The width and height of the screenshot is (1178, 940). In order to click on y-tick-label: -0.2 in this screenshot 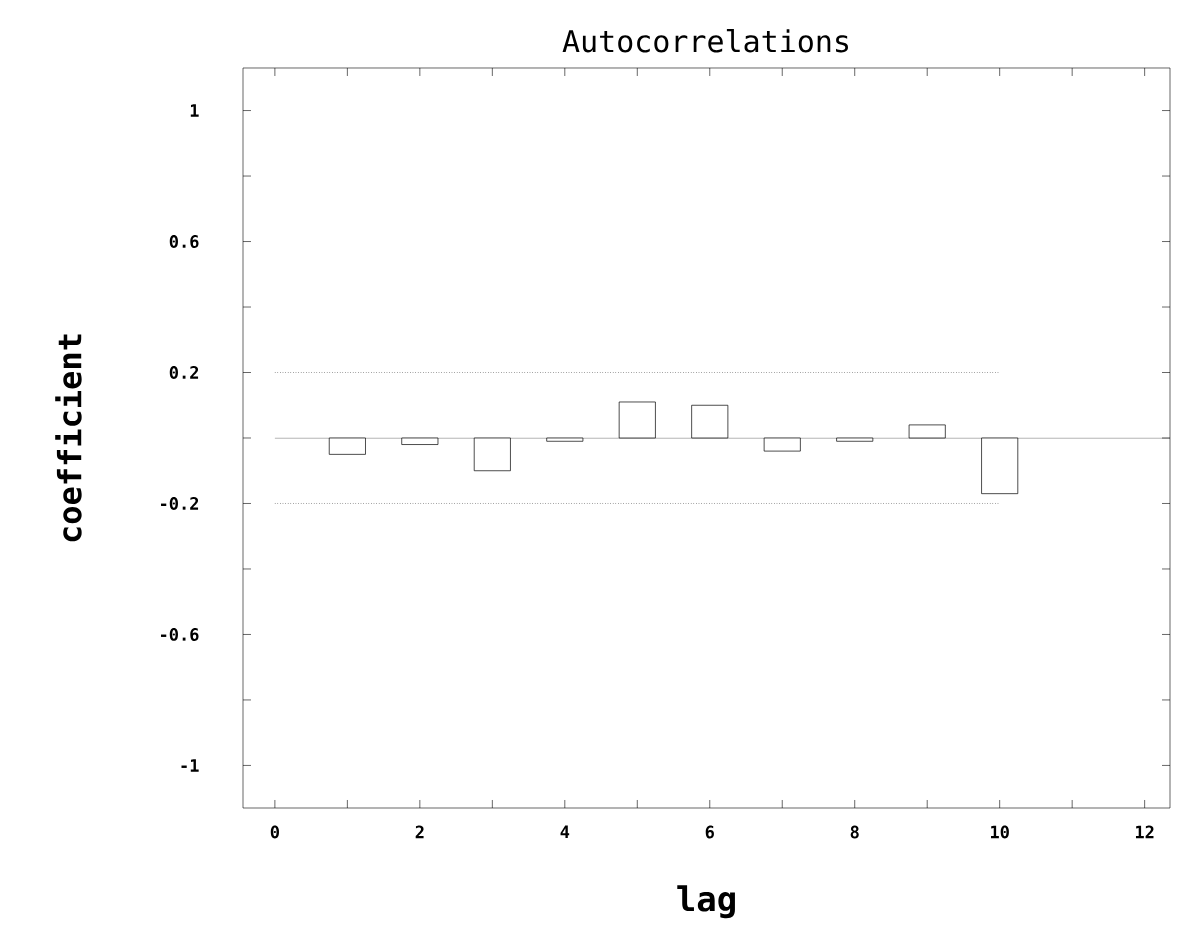, I will do `click(180, 503)`.